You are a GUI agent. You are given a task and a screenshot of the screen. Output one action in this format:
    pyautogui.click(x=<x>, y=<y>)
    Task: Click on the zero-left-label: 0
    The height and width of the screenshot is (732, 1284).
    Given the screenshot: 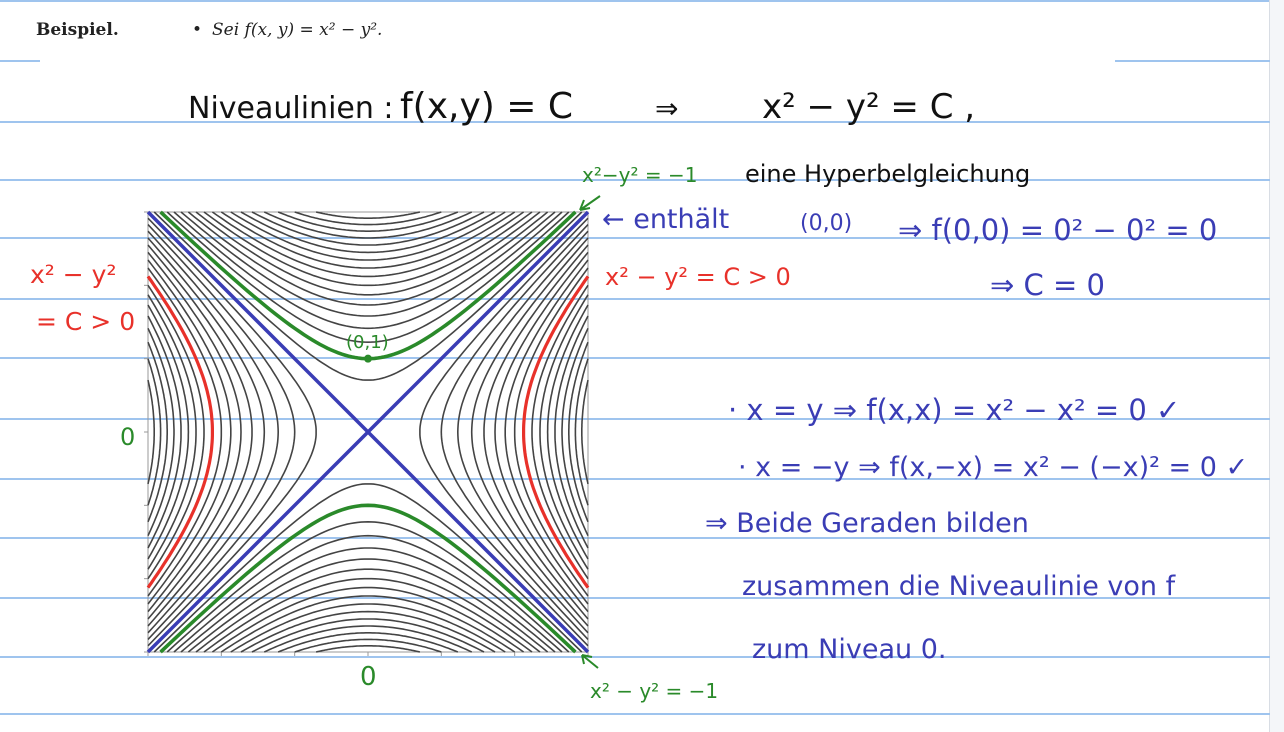 What is the action you would take?
    pyautogui.click(x=127, y=437)
    